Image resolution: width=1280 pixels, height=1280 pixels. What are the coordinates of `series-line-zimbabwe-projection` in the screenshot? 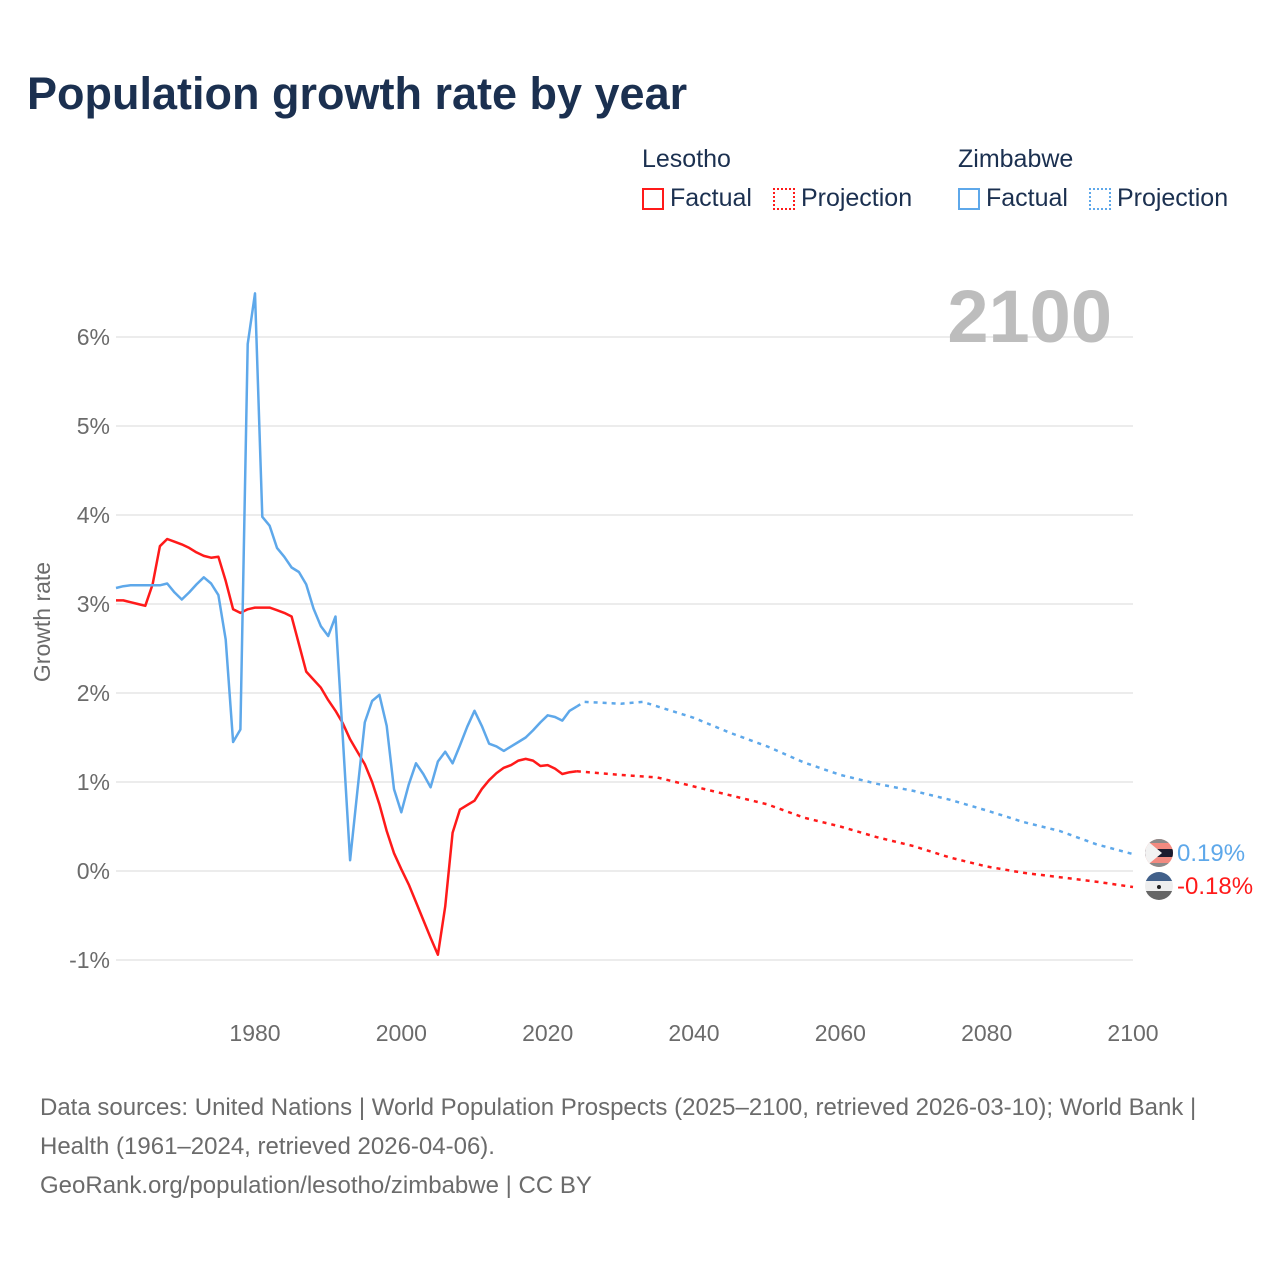 It's located at (855, 778).